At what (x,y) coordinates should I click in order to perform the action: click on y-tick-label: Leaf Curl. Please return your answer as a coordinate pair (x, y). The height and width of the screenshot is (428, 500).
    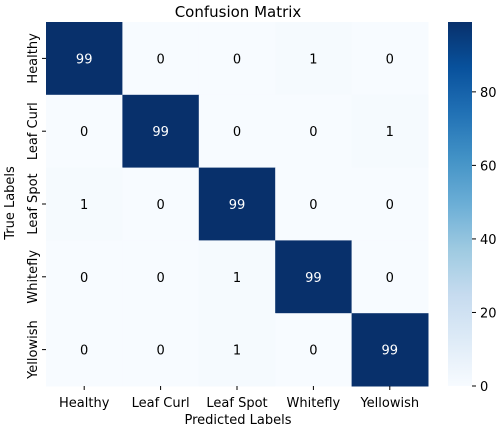
    Looking at the image, I should click on (33, 131).